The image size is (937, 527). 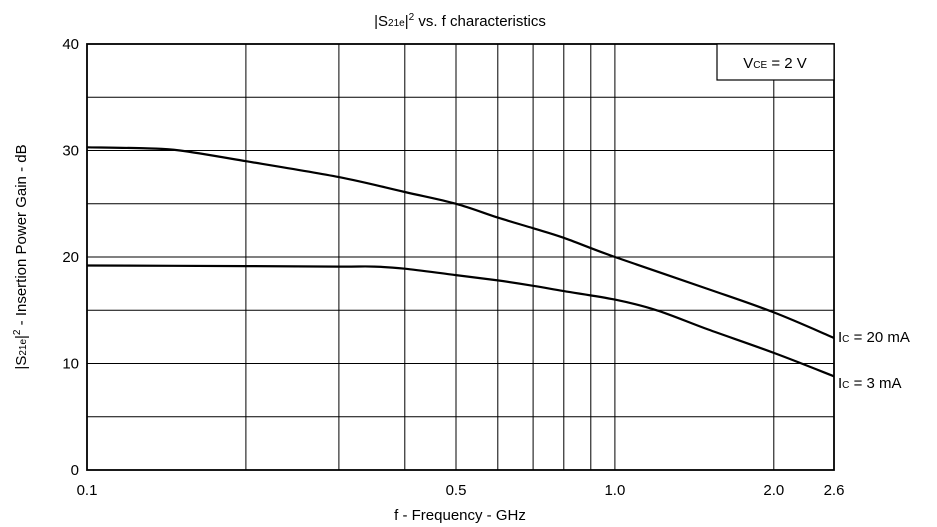 I want to click on series-label-ic-3ma: IC = 3 mA, so click(x=870, y=383).